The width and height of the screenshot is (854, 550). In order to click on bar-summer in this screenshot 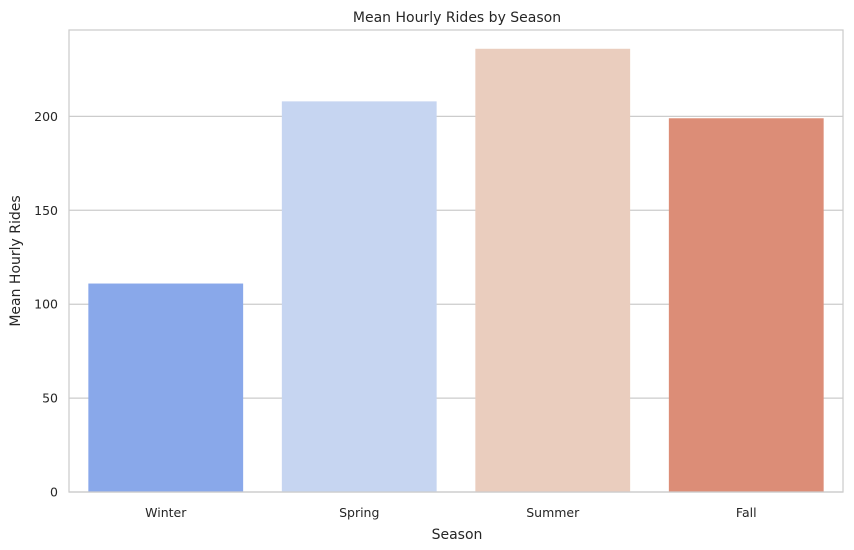, I will do `click(553, 270)`.